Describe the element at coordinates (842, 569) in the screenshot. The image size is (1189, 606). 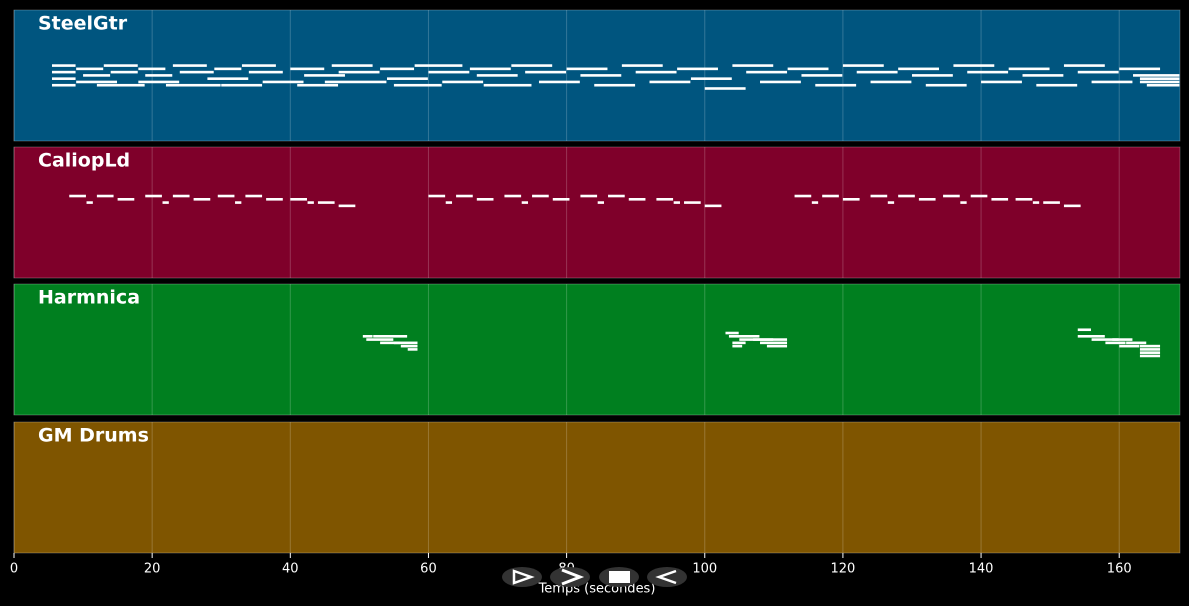
I see `x-tick-label: 120` at that location.